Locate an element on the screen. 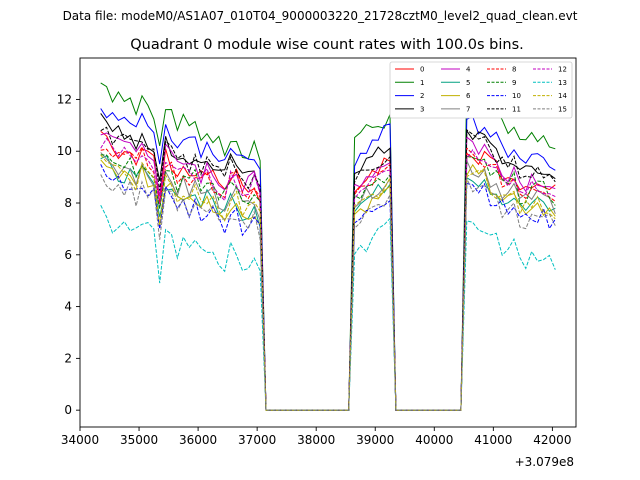 Image resolution: width=640 pixels, height=480 pixels. x-tick-label: 42000 is located at coordinates (552, 440).